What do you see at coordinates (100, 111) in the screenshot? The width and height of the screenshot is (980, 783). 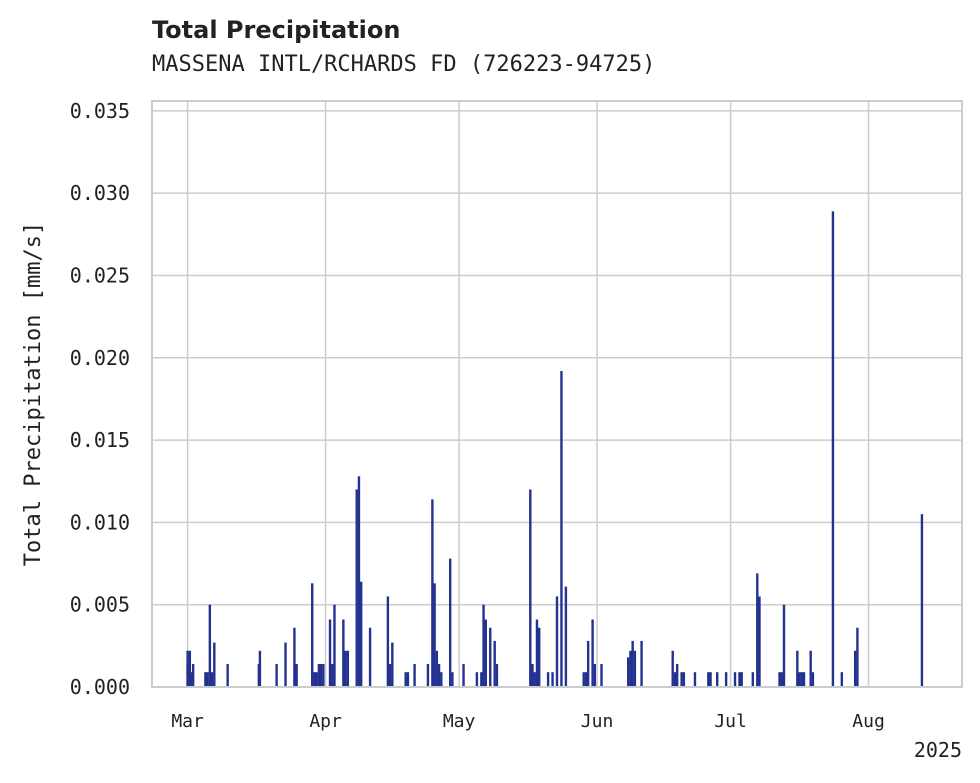 I see `y-tick-label: 0.035` at bounding box center [100, 111].